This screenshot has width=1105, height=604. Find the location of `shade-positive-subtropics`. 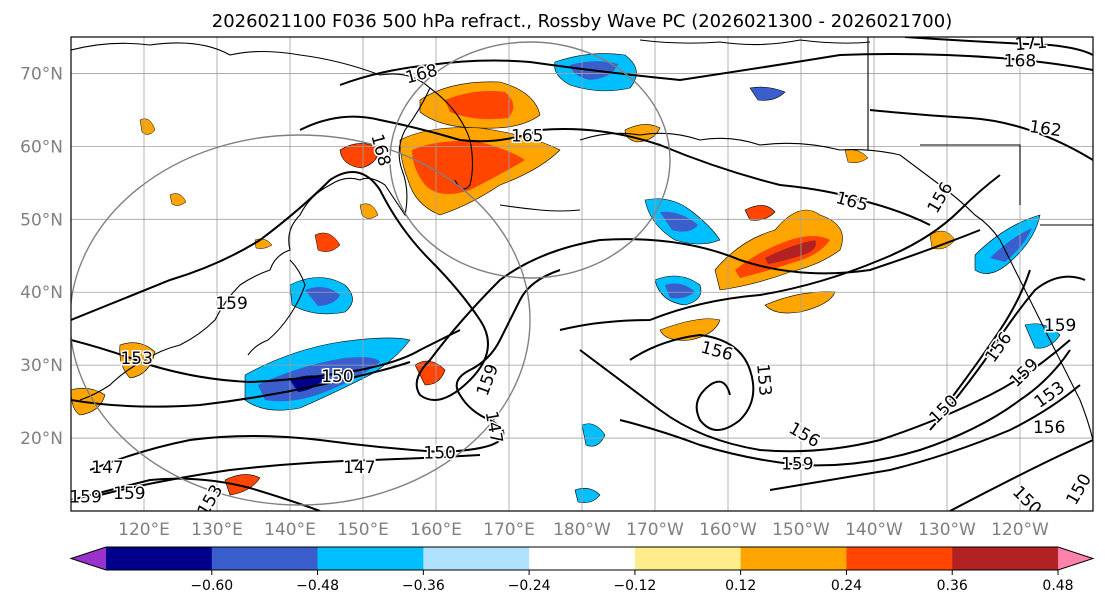

shade-positive-subtropics is located at coordinates (800, 302).